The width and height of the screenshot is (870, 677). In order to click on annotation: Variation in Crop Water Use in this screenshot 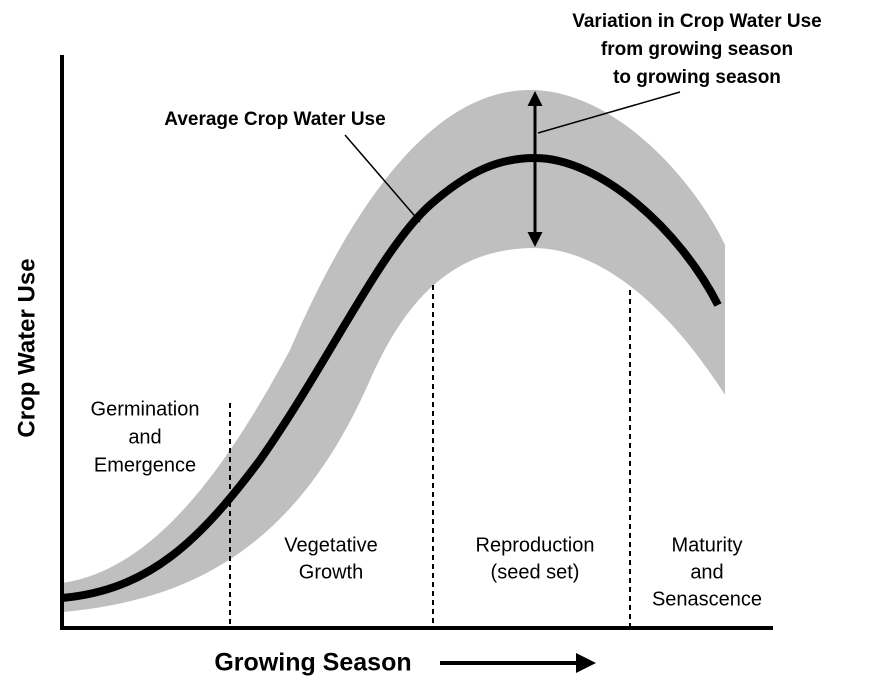, I will do `click(697, 21)`.